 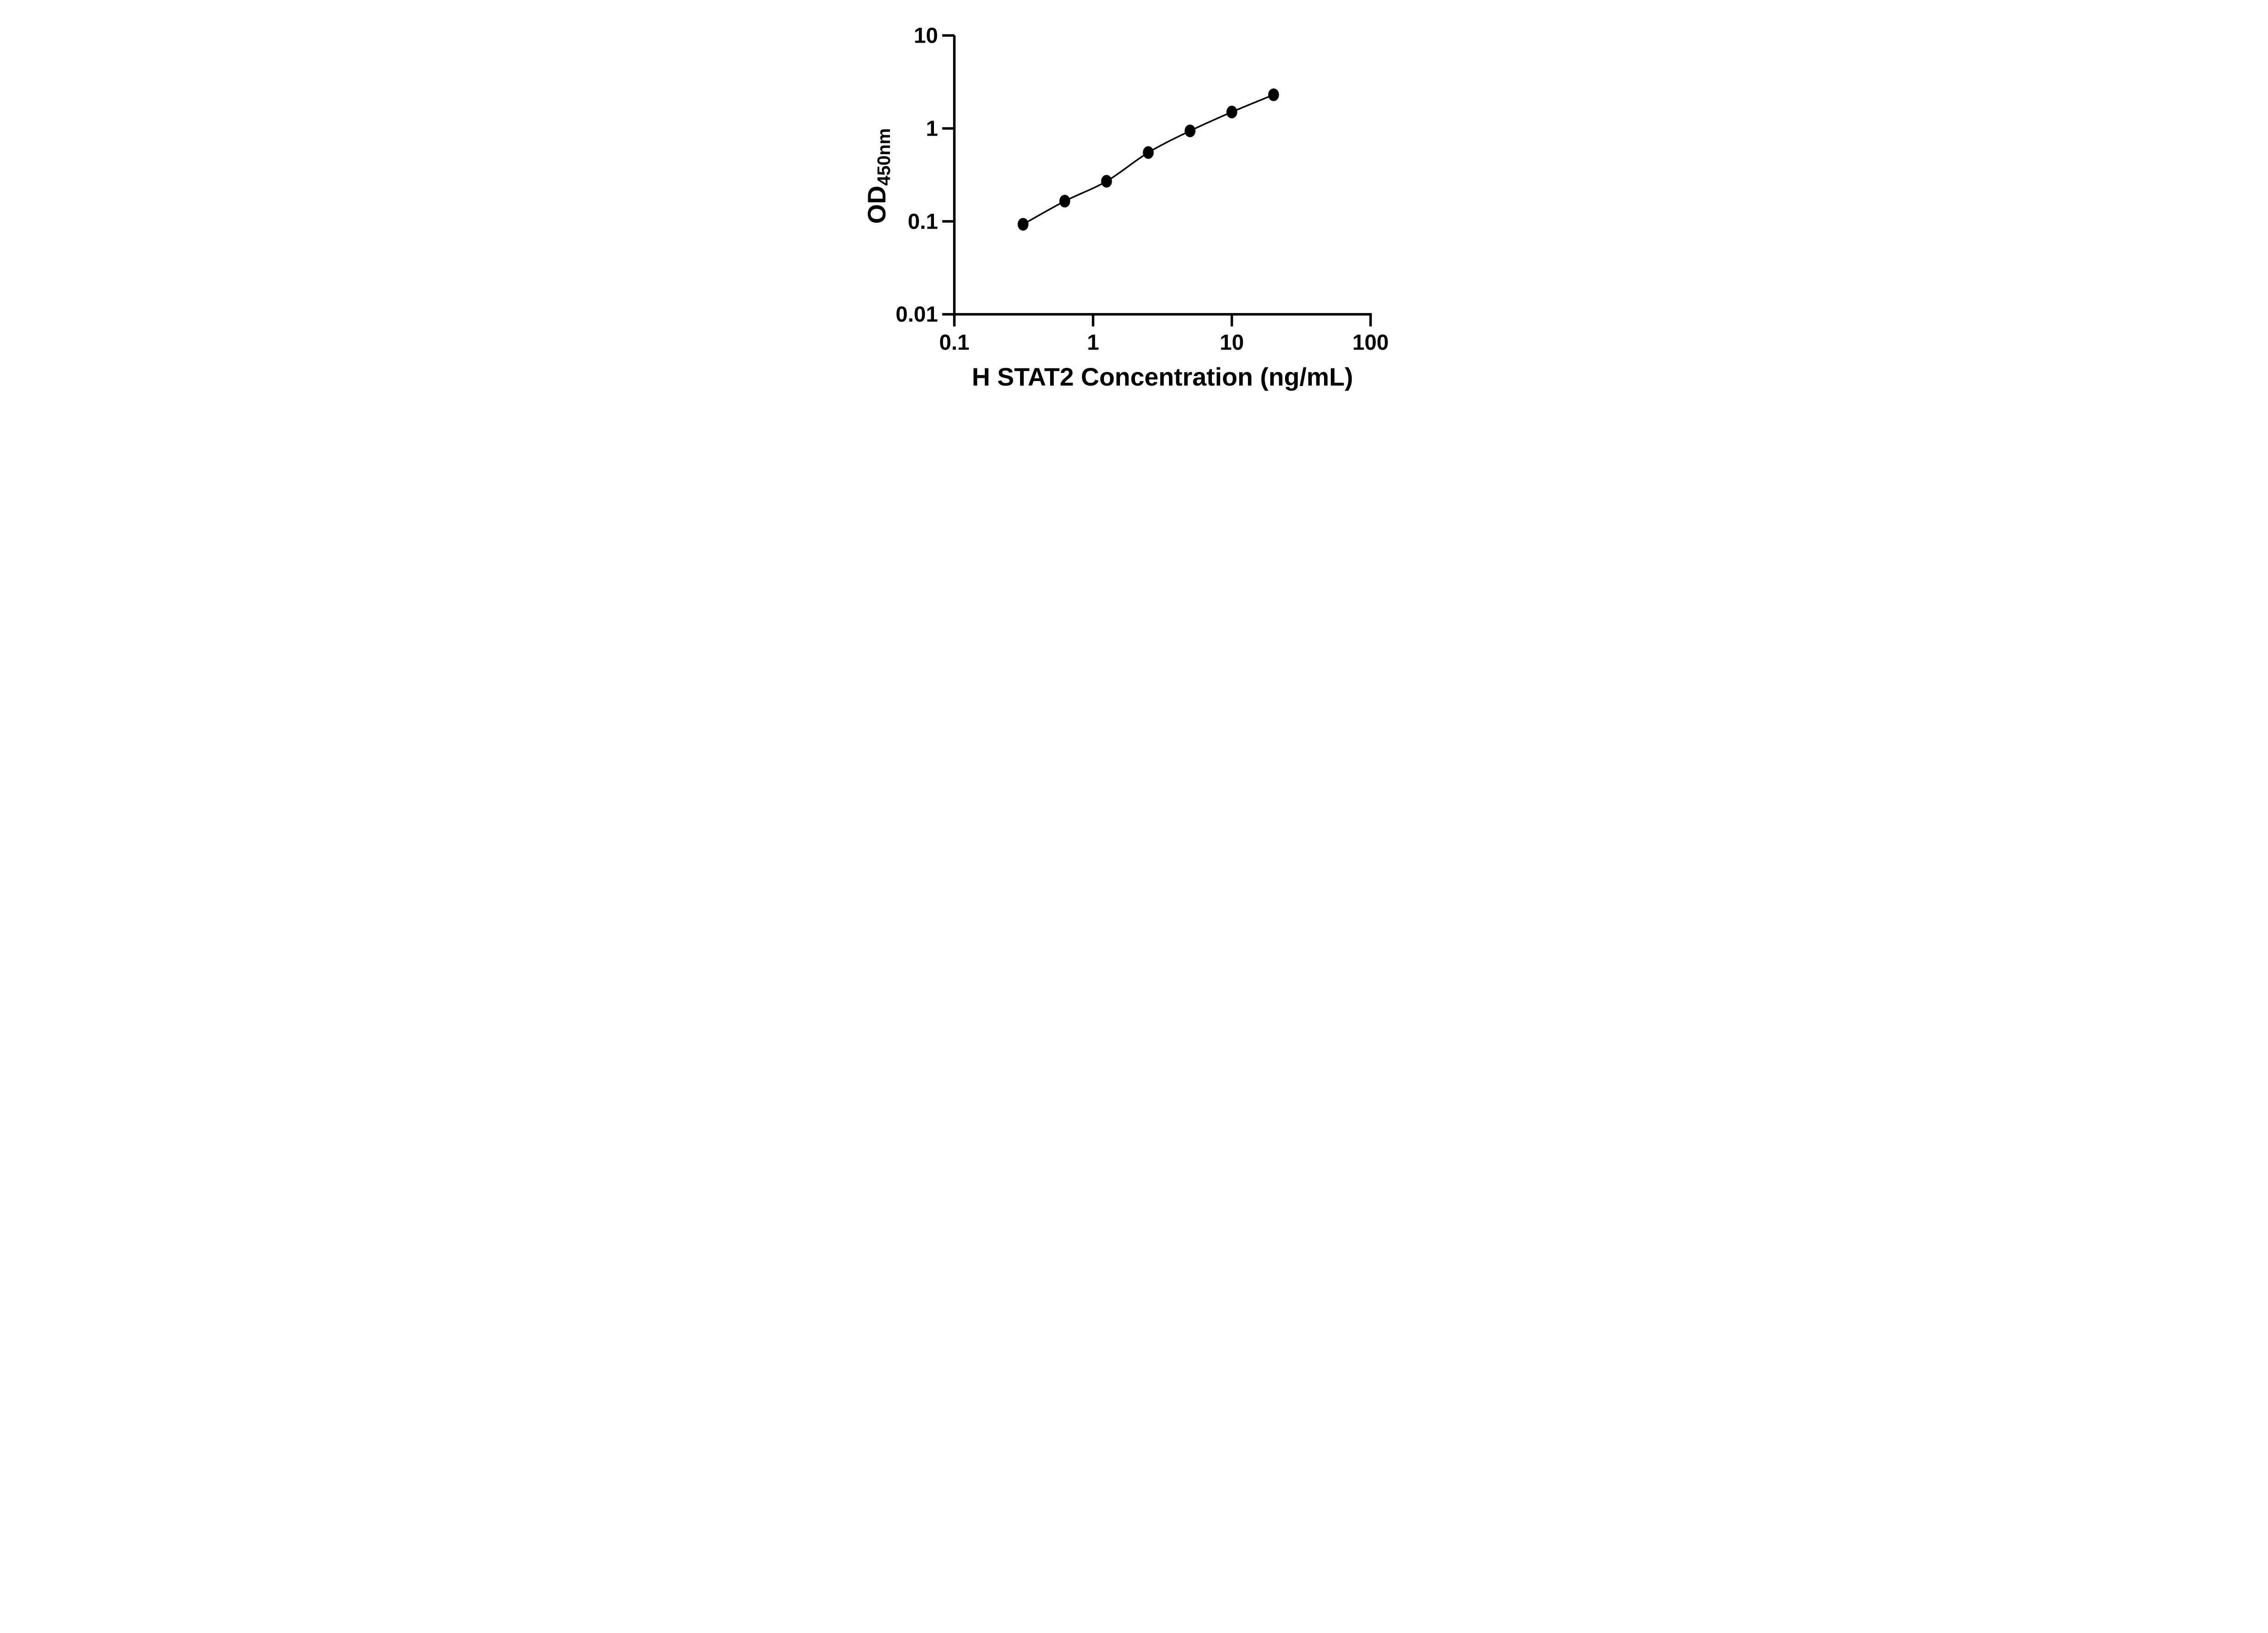 I want to click on x-axis-title: H STAT2 Concentration (ng/mL), so click(x=1162, y=376).